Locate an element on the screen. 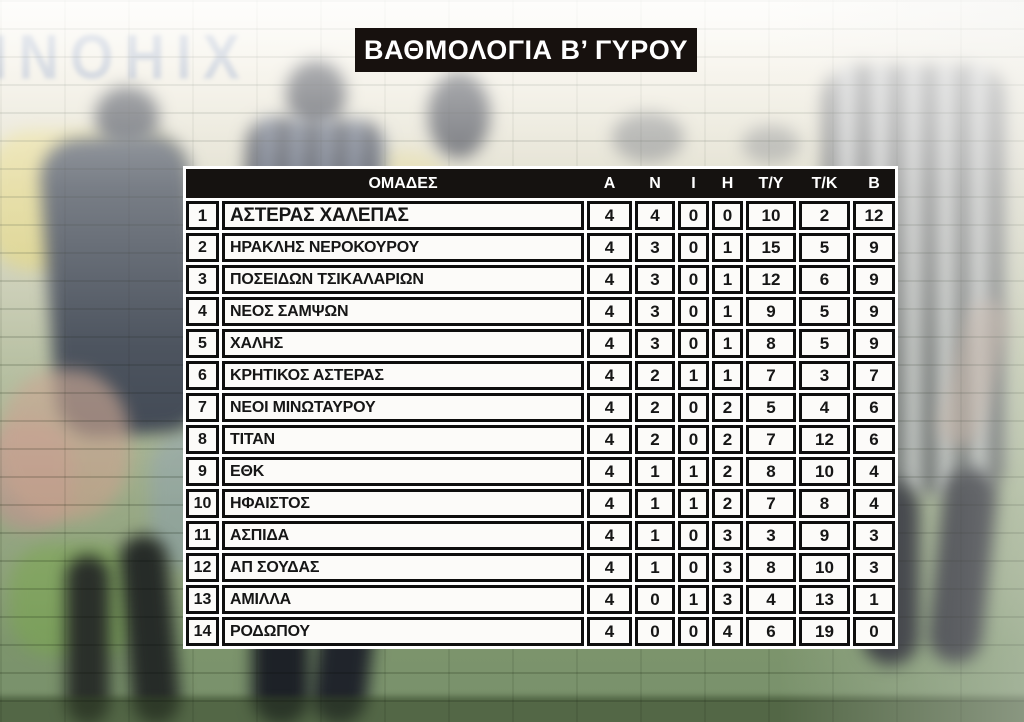 The width and height of the screenshot is (1024, 722). team-cell: ΑΣΤΕΡΑΣ ΧΑΛΕΠΑΣ is located at coordinates (403, 215).